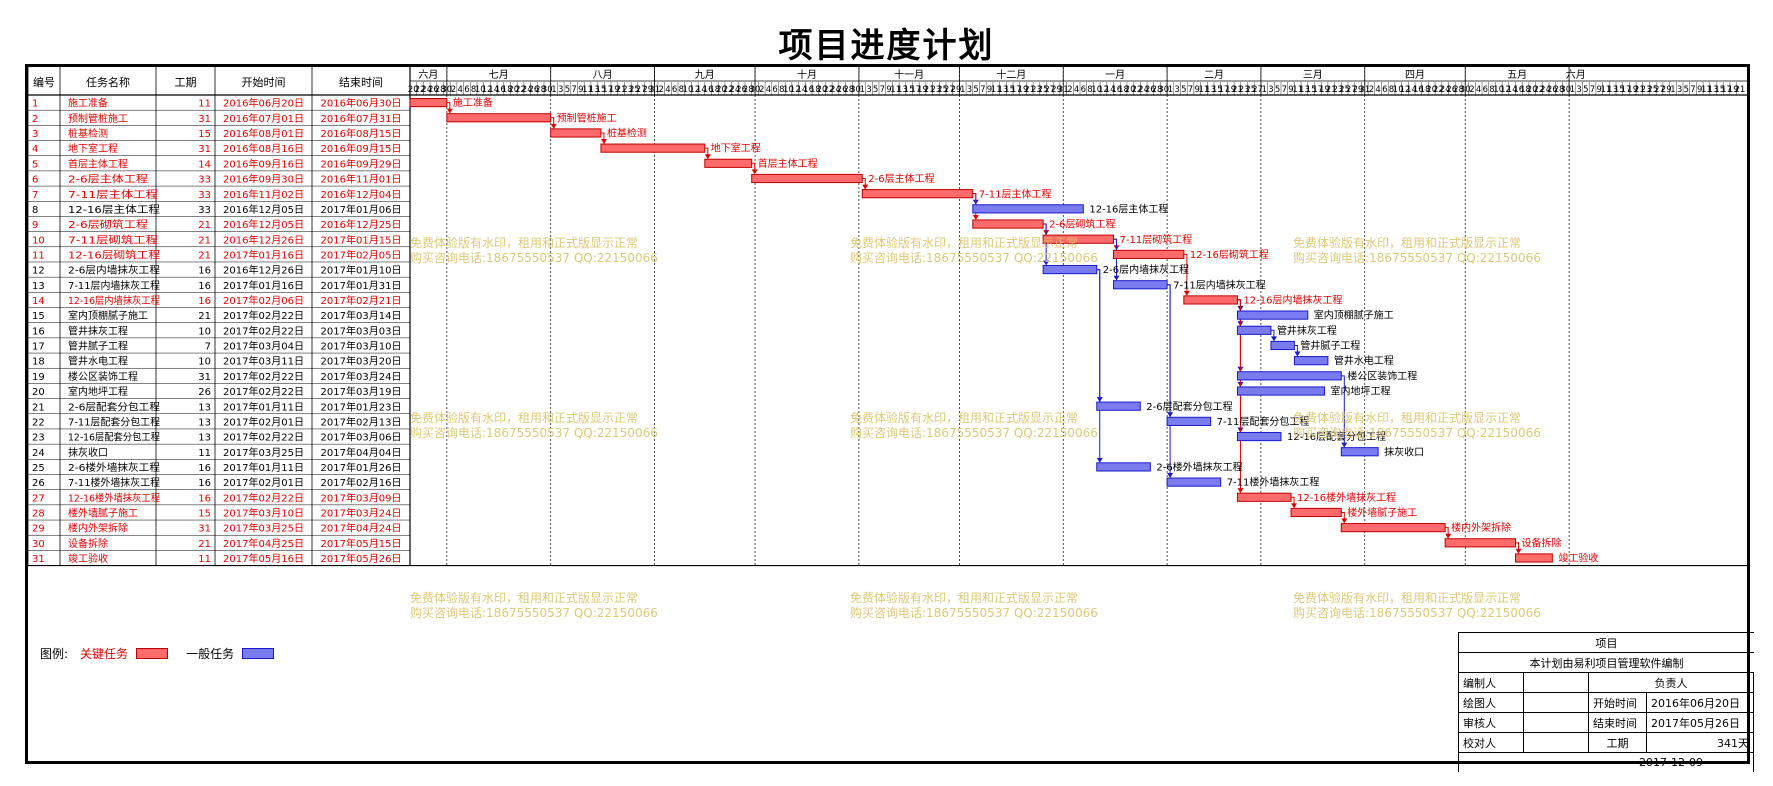 The height and width of the screenshot is (786, 1773). I want to click on info-reviewer: 审核人, so click(1491, 722).